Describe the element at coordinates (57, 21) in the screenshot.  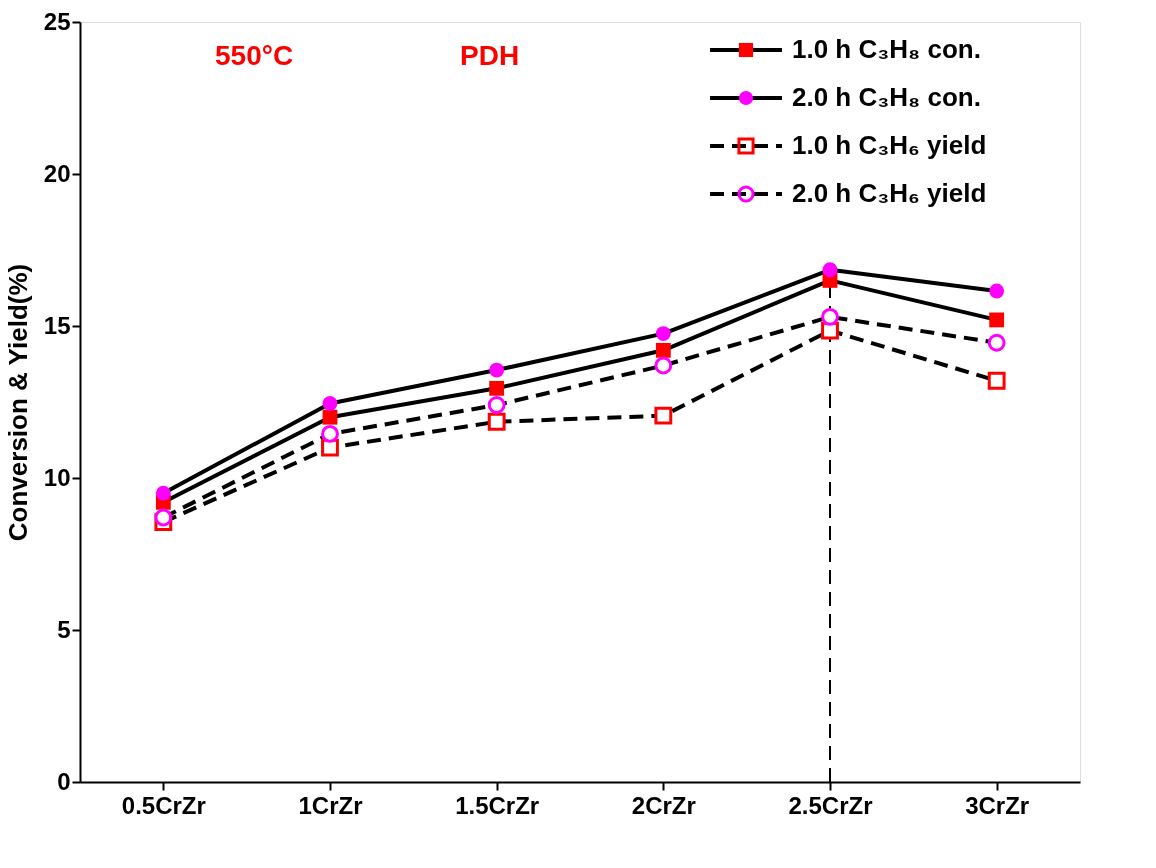
I see `y-tick-label: 25` at that location.